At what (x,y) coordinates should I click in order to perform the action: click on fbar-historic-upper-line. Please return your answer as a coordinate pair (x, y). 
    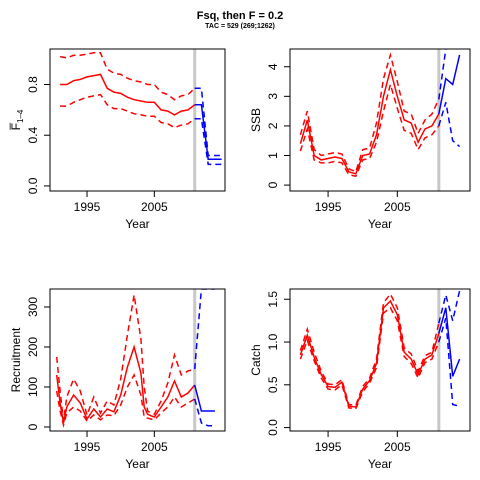
    Looking at the image, I should click on (127, 76).